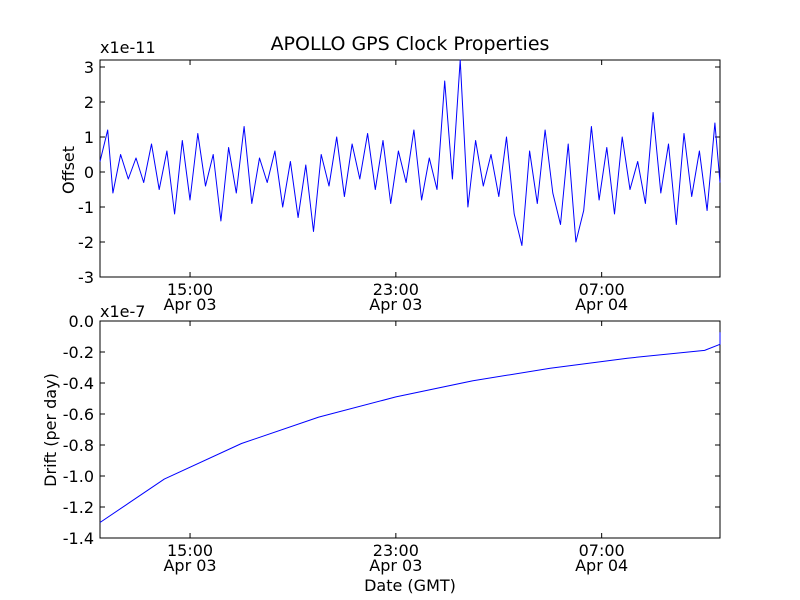 The height and width of the screenshot is (600, 800). Describe the element at coordinates (128, 47) in the screenshot. I see `offset-scale-label: x1e-11` at that location.